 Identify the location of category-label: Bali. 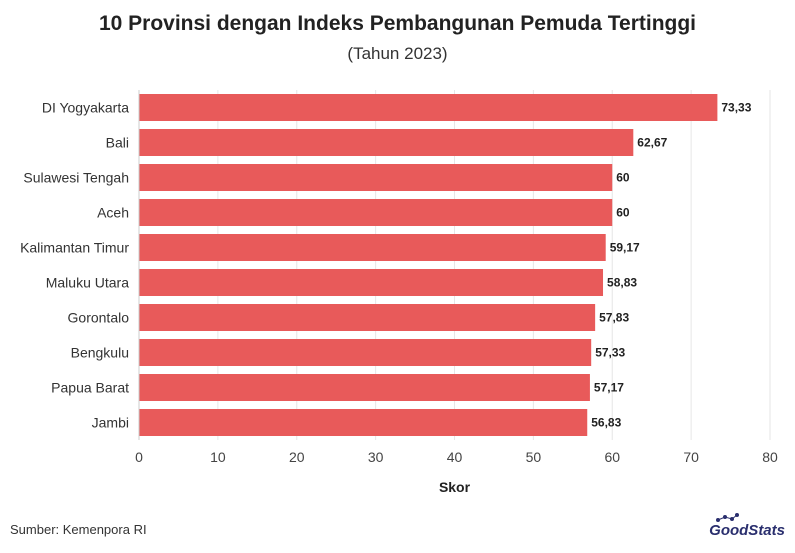
(117, 143).